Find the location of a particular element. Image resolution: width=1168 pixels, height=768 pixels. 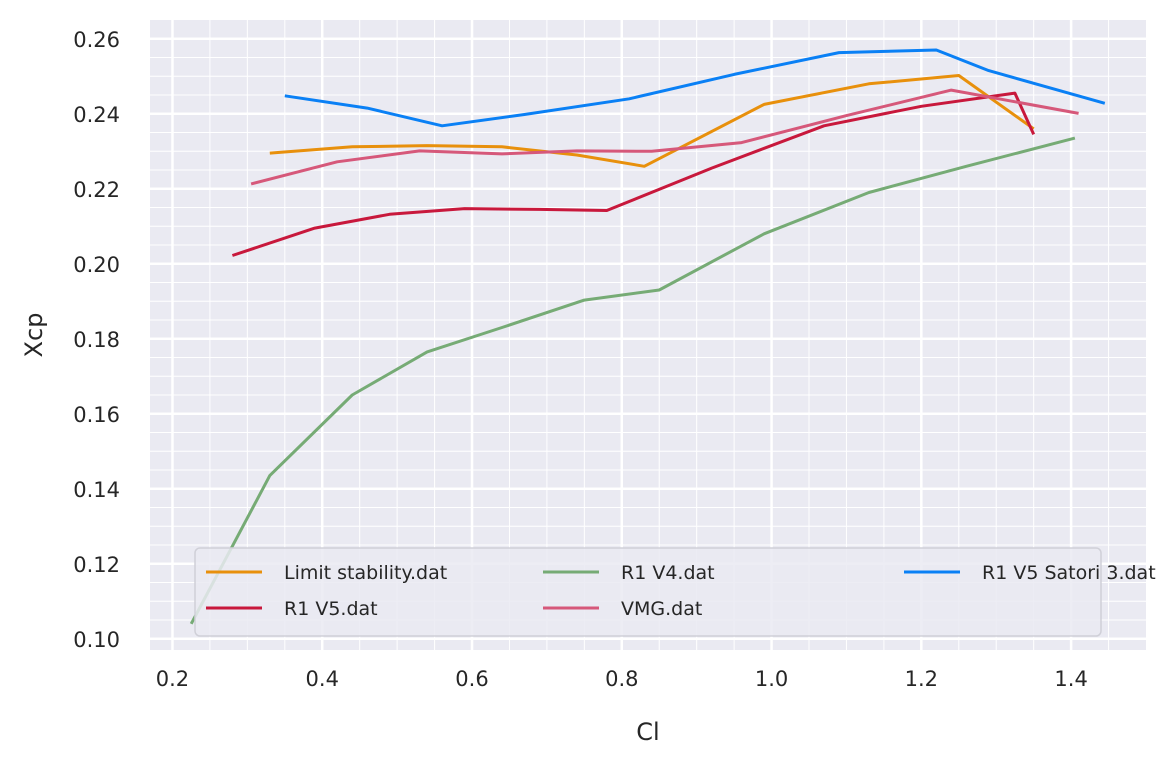

legend-label: Limit stability.dat is located at coordinates (365, 573).